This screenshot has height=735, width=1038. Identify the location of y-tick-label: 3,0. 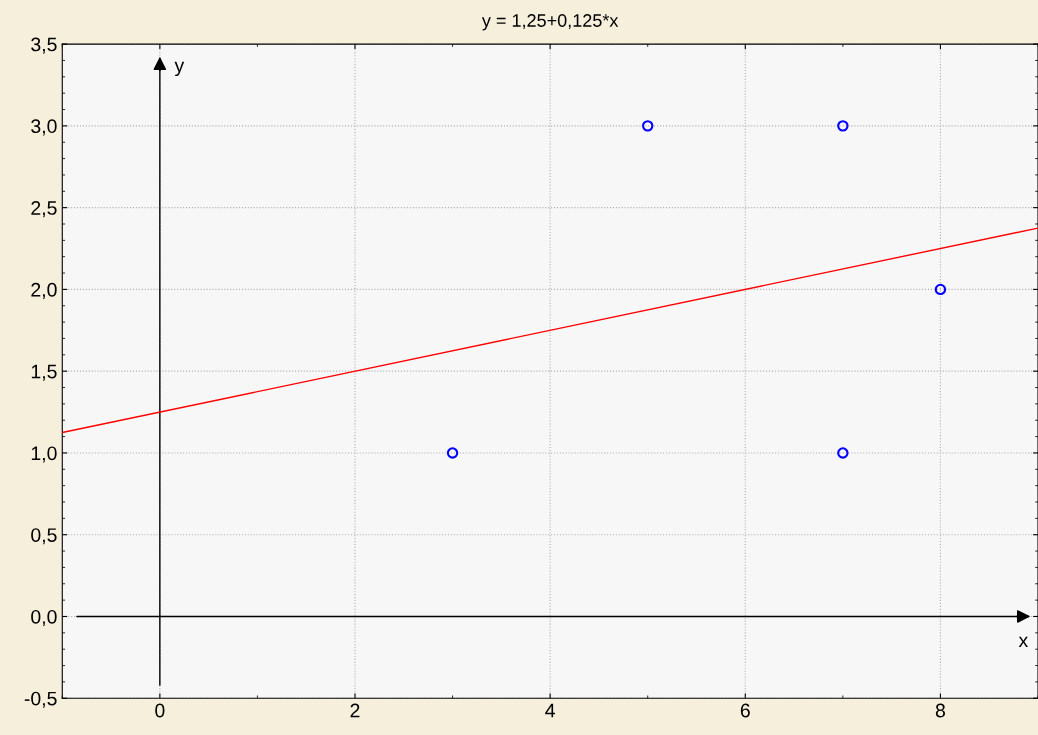
(44, 127).